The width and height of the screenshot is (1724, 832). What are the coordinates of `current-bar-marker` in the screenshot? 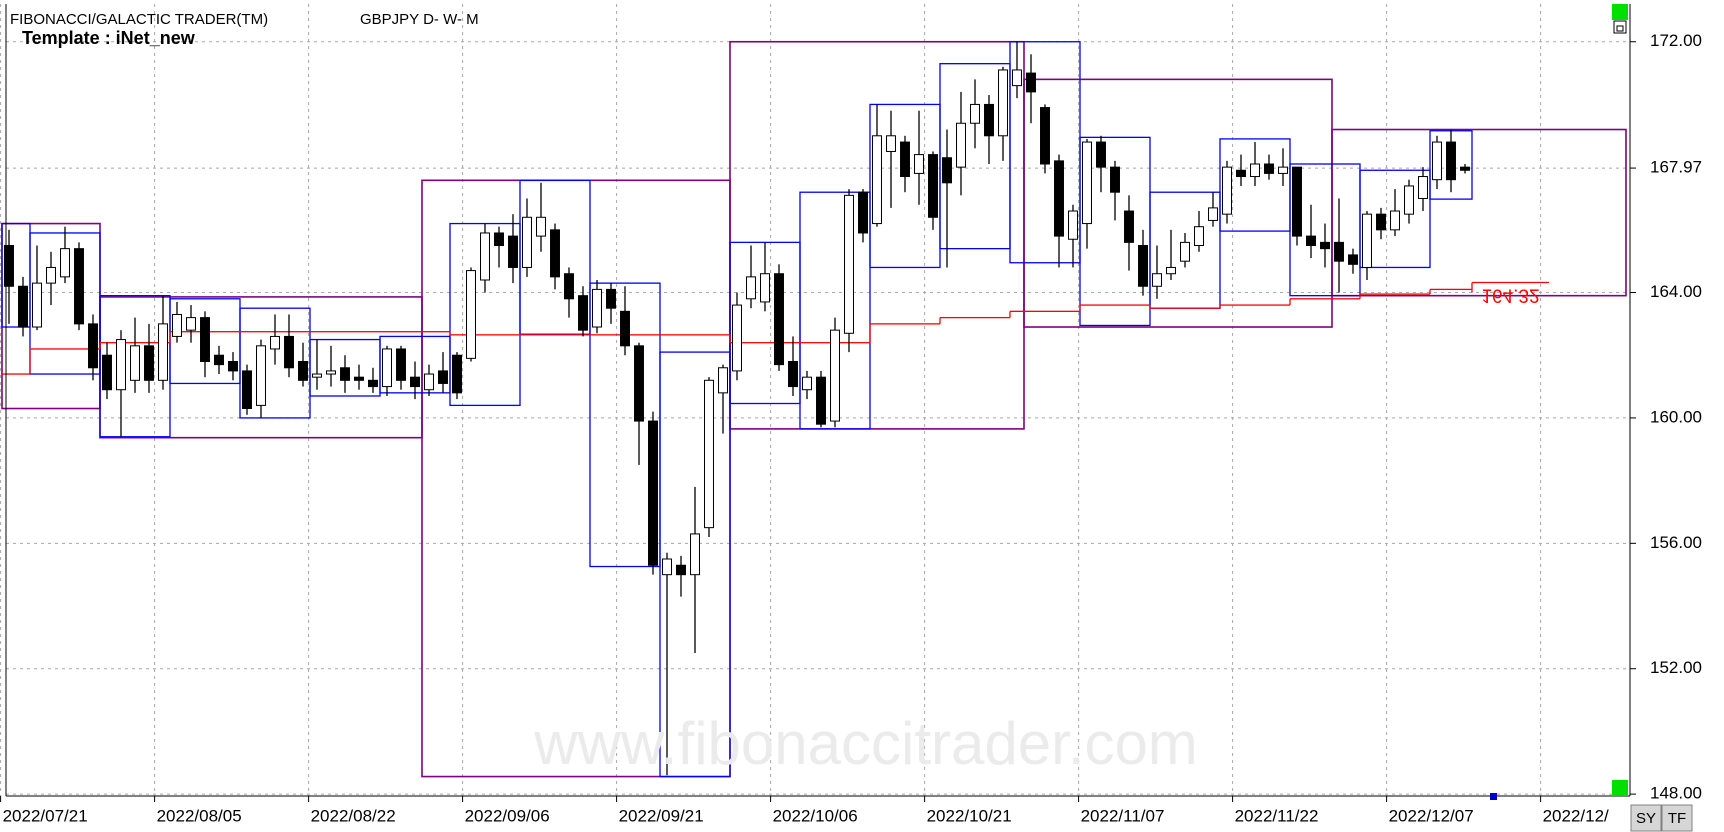 It's located at (1493, 796).